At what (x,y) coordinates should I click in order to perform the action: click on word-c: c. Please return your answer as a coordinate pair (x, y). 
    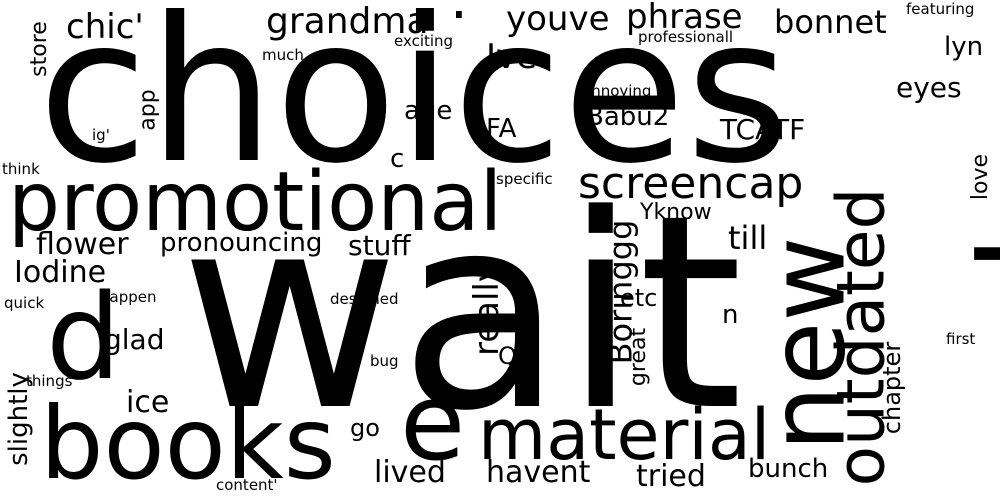
    Looking at the image, I should click on (397, 159).